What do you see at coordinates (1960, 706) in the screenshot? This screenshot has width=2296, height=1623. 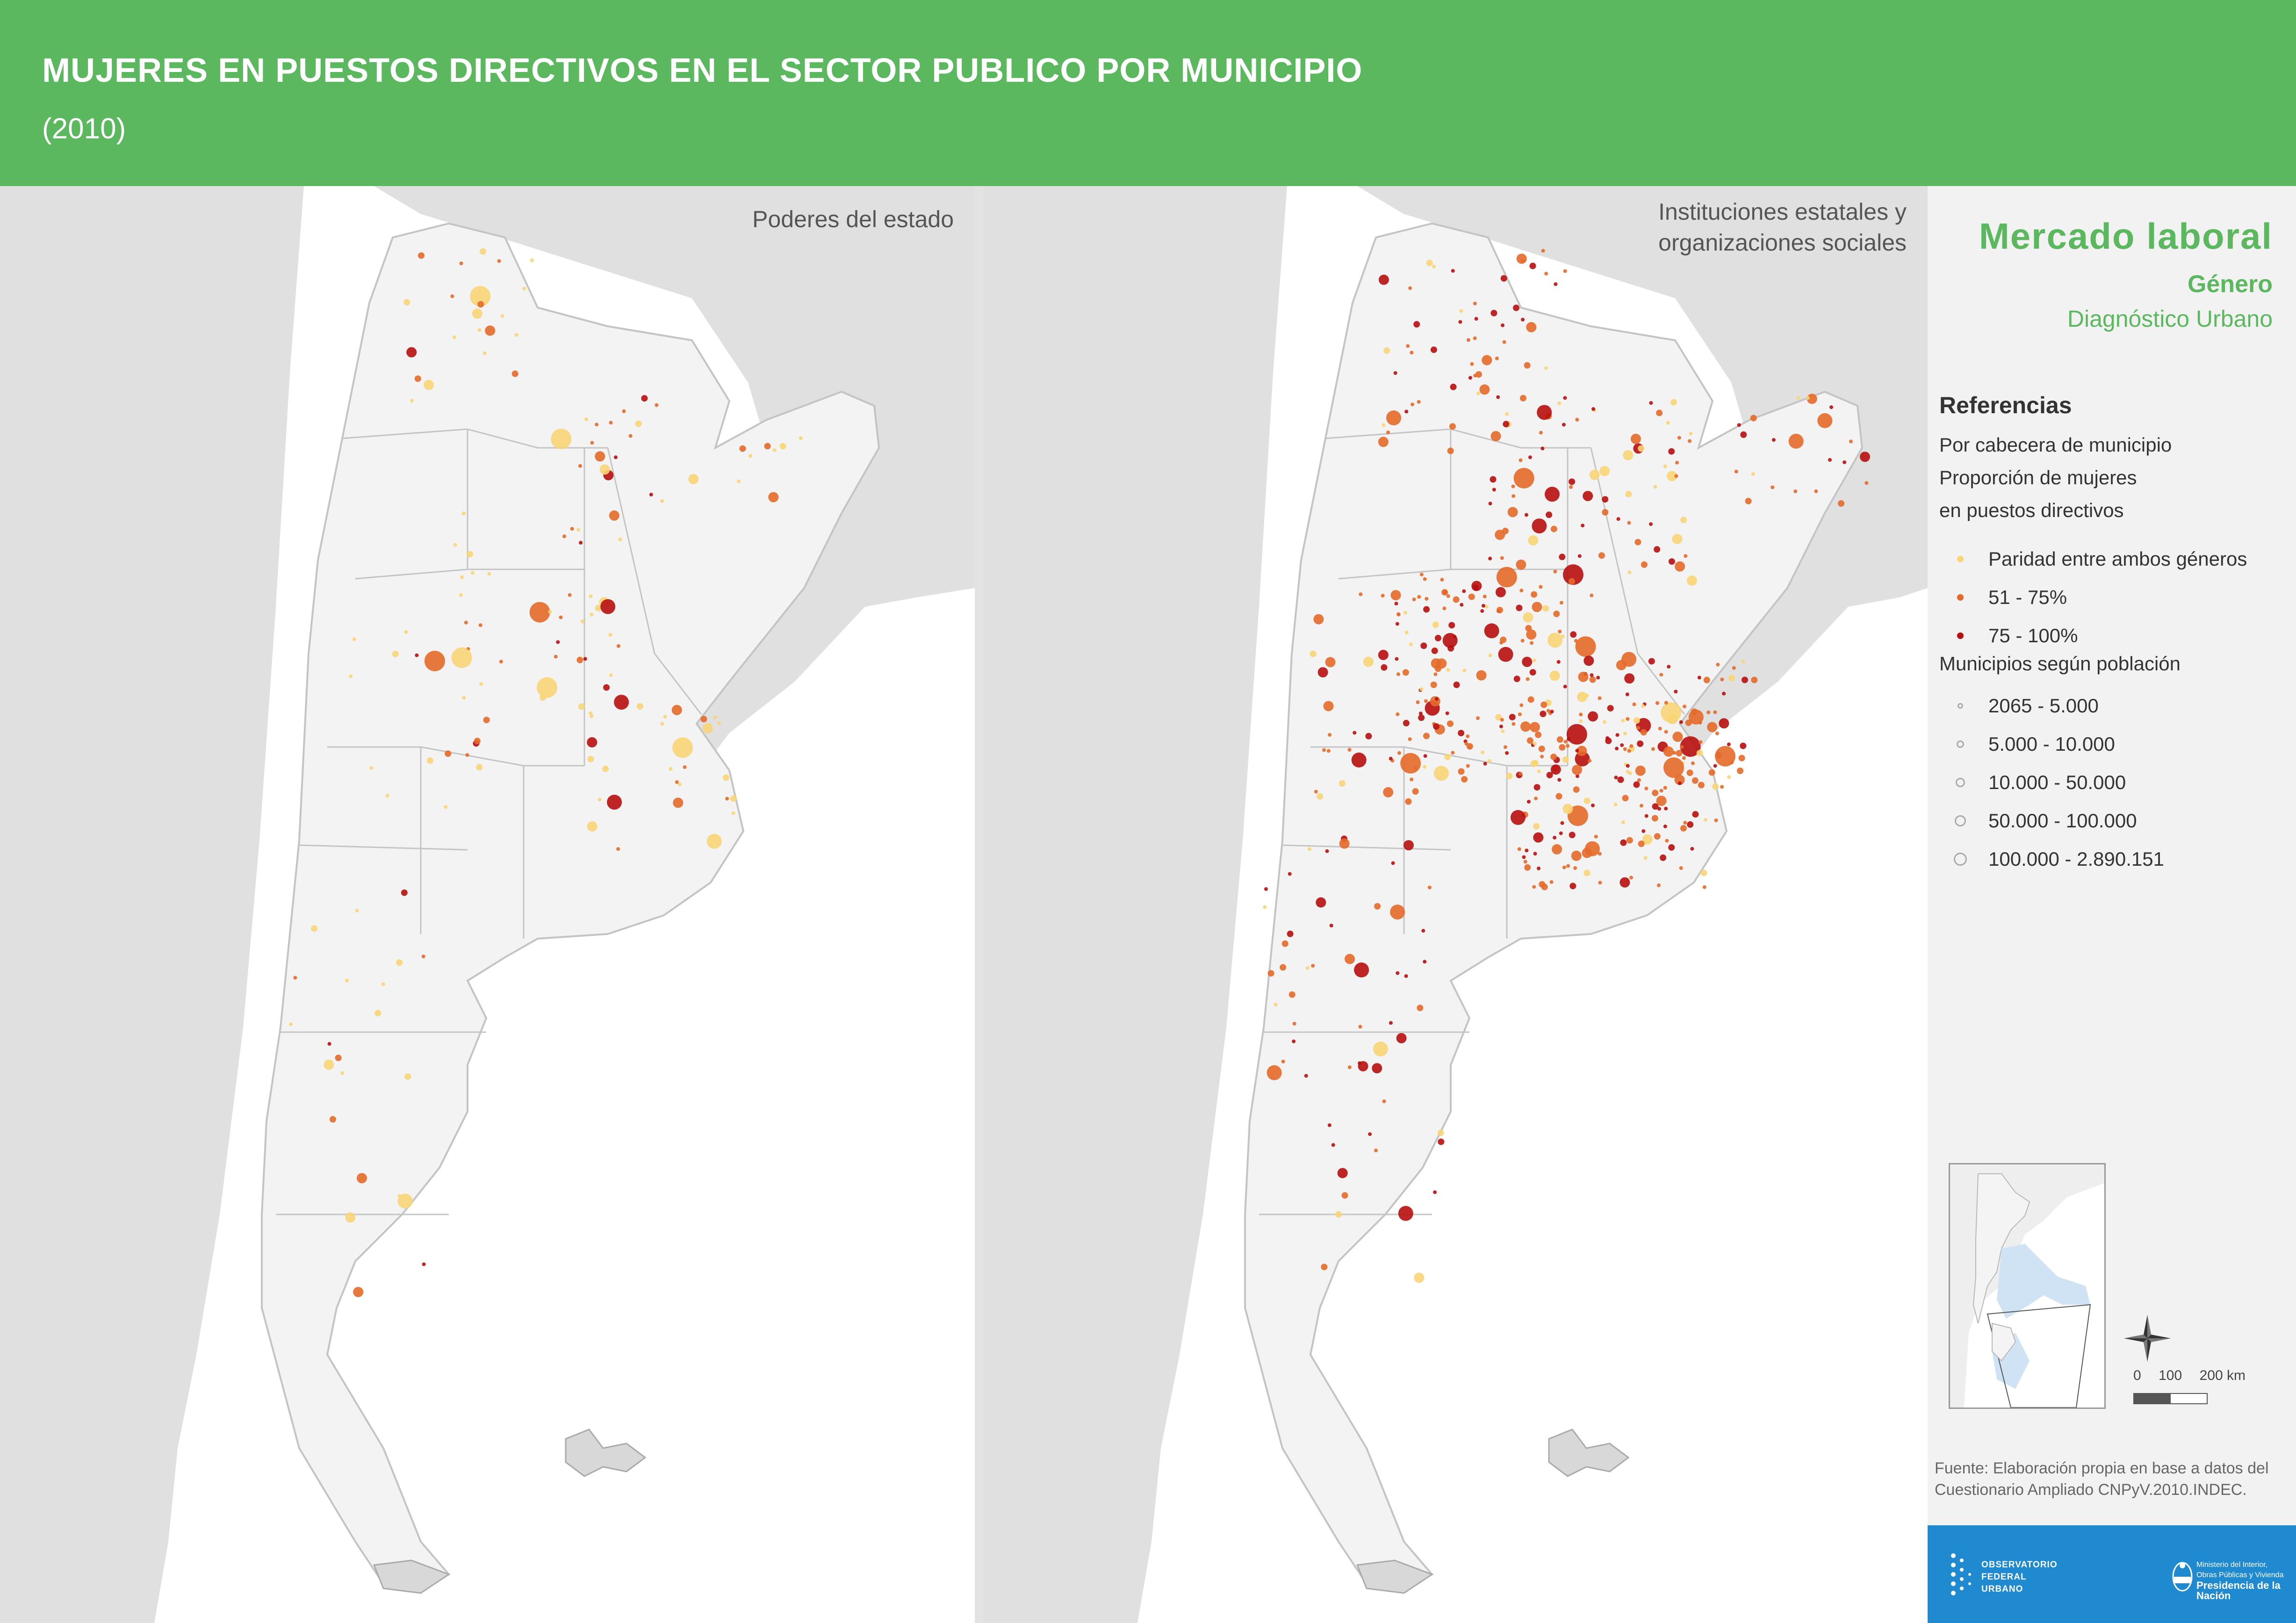 I see `size-circle` at bounding box center [1960, 706].